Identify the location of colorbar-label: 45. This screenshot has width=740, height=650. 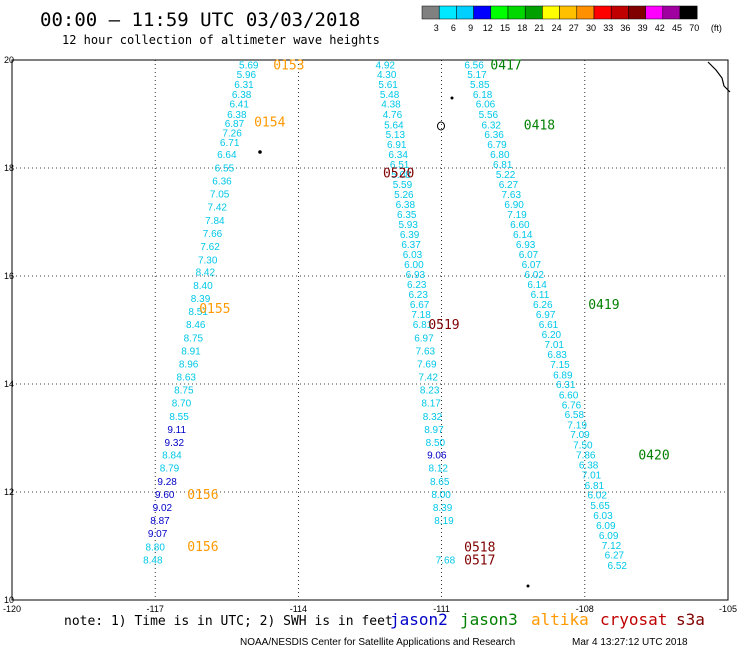
(677, 28).